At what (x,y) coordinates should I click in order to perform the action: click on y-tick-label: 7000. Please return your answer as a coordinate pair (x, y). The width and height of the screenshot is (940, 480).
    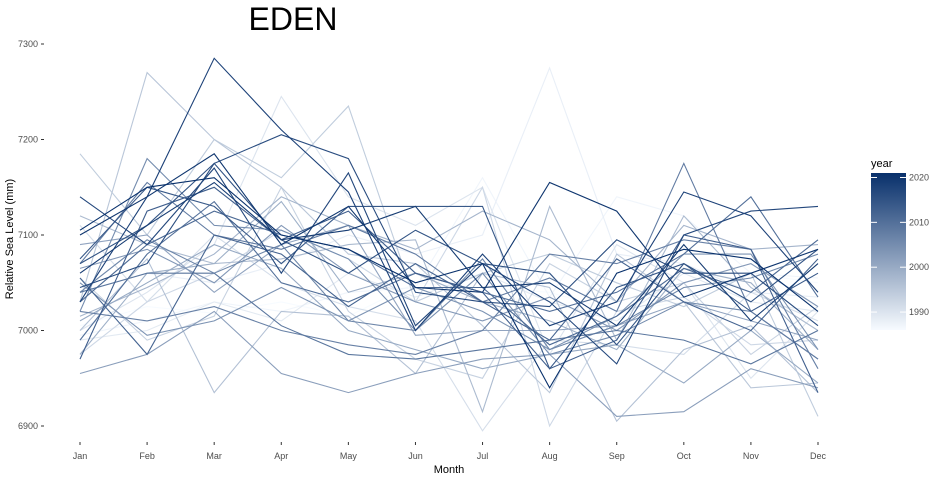
    Looking at the image, I should click on (28, 331).